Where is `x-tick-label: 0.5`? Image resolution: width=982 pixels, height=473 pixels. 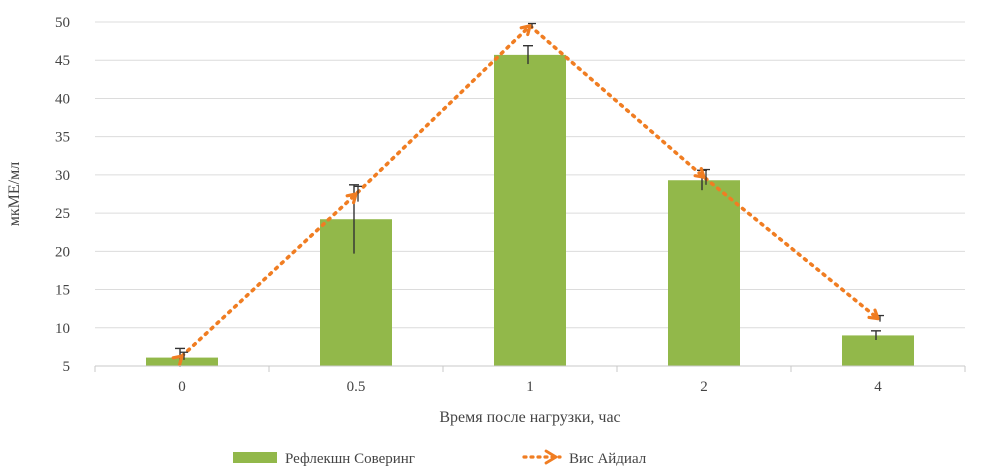 x-tick-label: 0.5 is located at coordinates (356, 387).